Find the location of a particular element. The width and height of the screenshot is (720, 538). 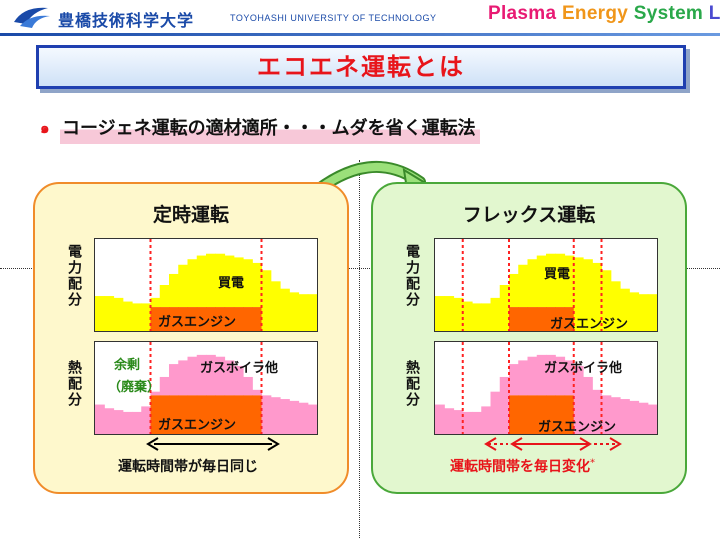

gas-boiler-label: ガスボイラ他 is located at coordinates (239, 368).